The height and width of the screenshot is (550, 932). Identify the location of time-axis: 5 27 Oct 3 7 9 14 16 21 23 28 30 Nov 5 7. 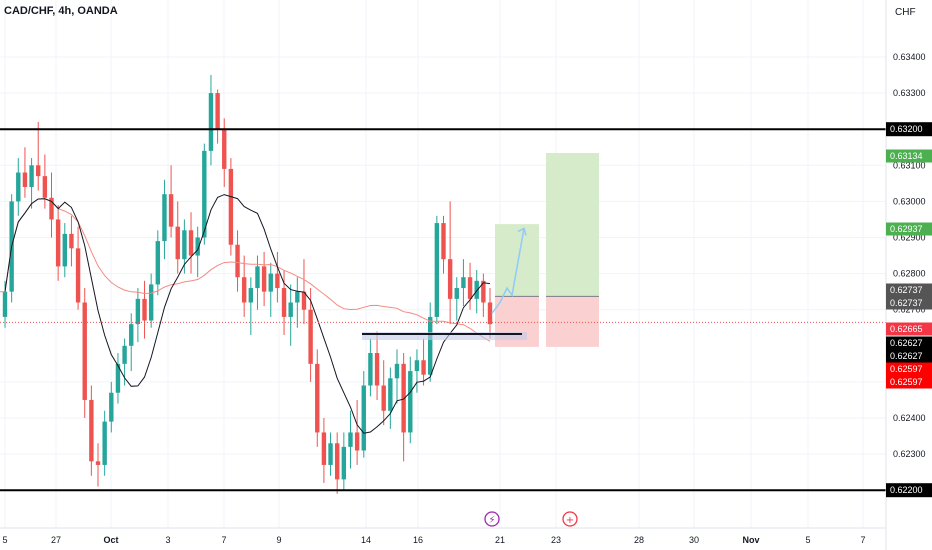
(433, 540).